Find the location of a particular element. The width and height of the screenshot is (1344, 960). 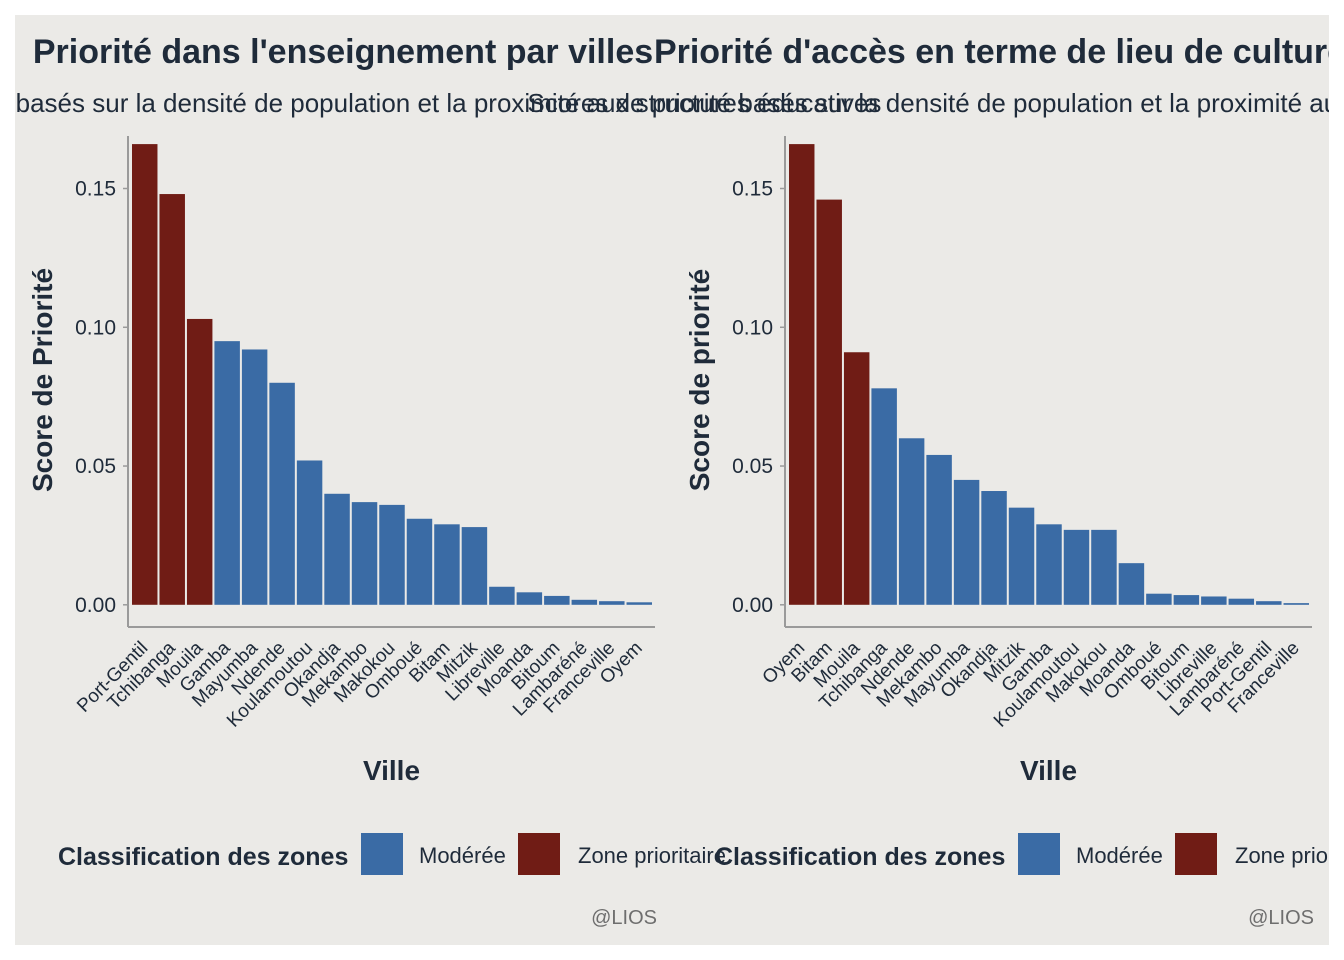

y-axis-title: Score de priorité is located at coordinates (699, 380).